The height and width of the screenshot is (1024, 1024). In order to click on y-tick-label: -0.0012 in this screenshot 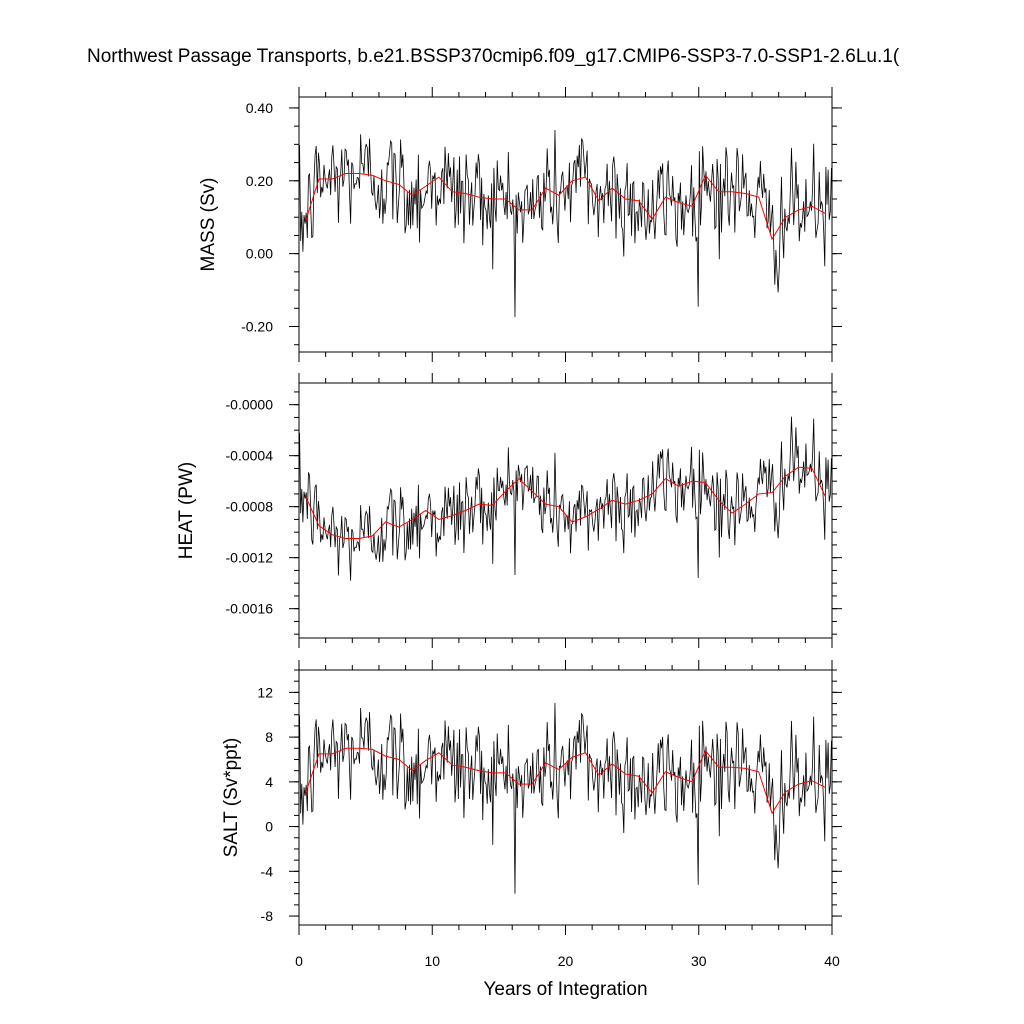, I will do `click(250, 558)`.